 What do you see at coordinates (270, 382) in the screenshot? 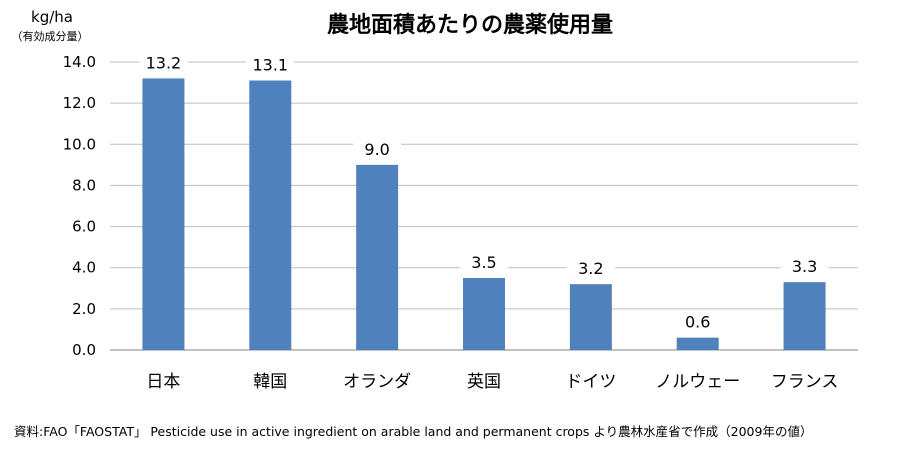
I see `category-label: 韓国` at bounding box center [270, 382].